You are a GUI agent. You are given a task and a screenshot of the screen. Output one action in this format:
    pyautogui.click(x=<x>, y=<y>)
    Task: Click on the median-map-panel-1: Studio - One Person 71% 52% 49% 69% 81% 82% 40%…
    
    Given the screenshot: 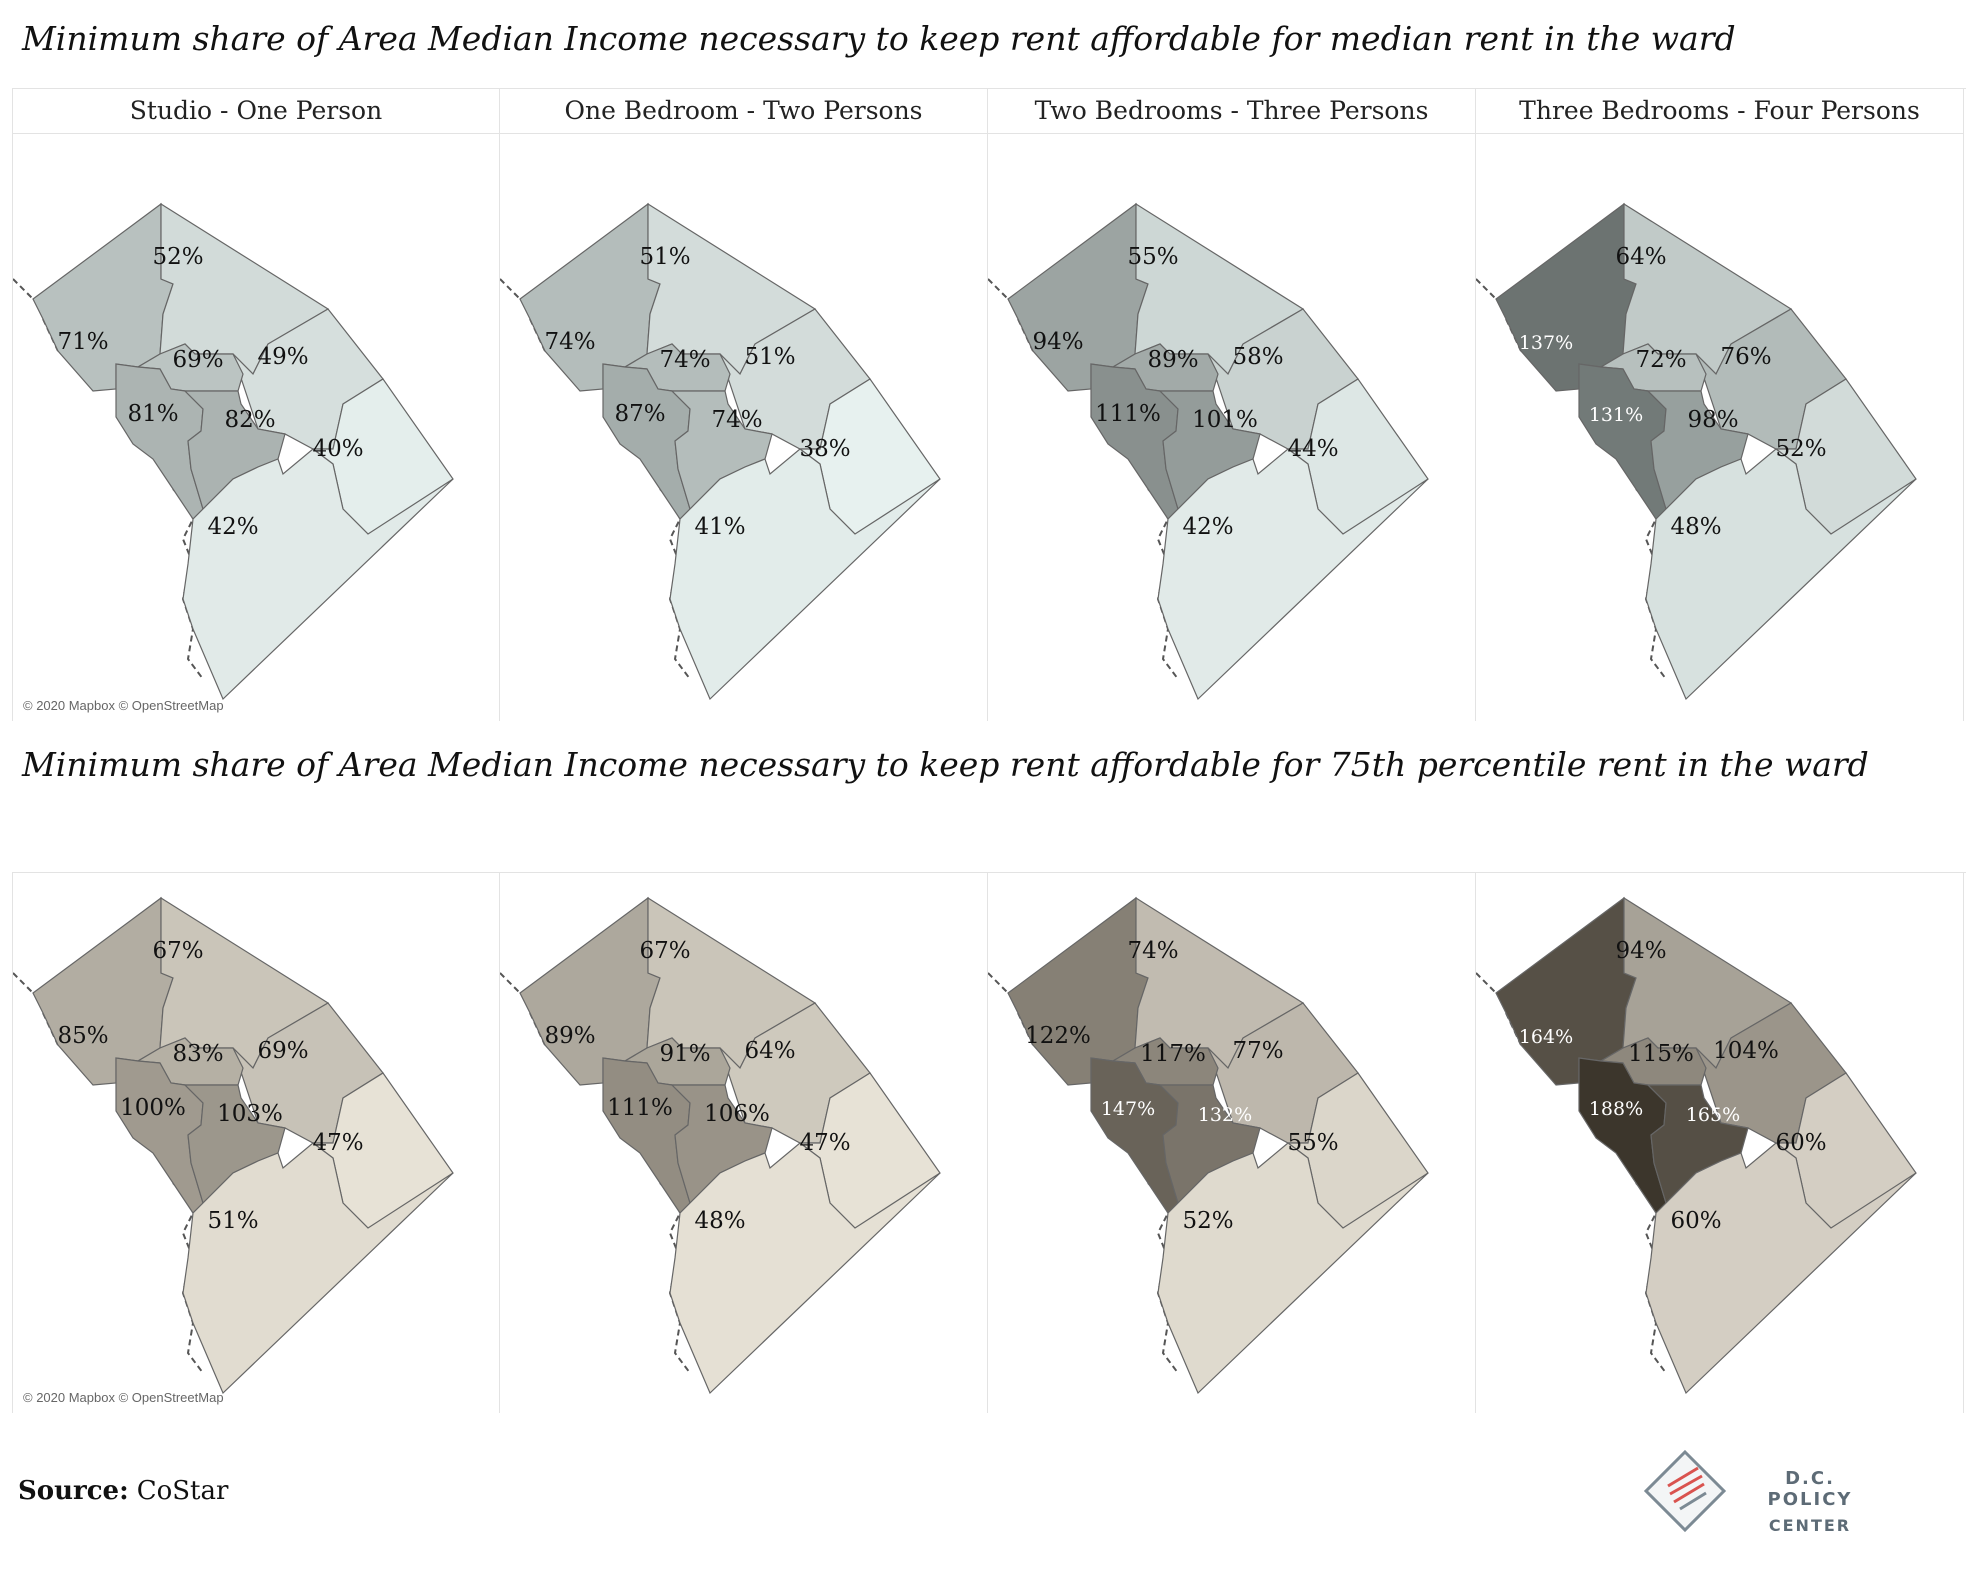 What is the action you would take?
    pyautogui.click(x=256, y=405)
    